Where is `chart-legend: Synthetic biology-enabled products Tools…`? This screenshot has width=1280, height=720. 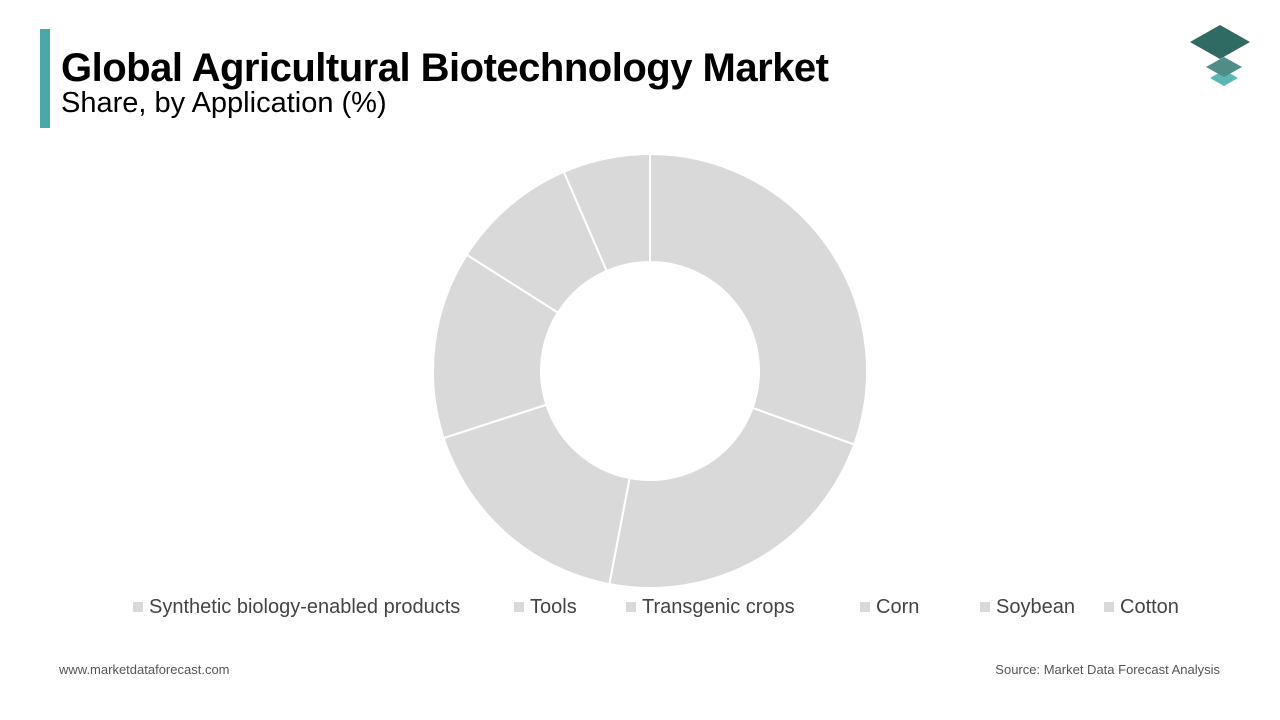 chart-legend: Synthetic biology-enabled products Tools… is located at coordinates (640, 607).